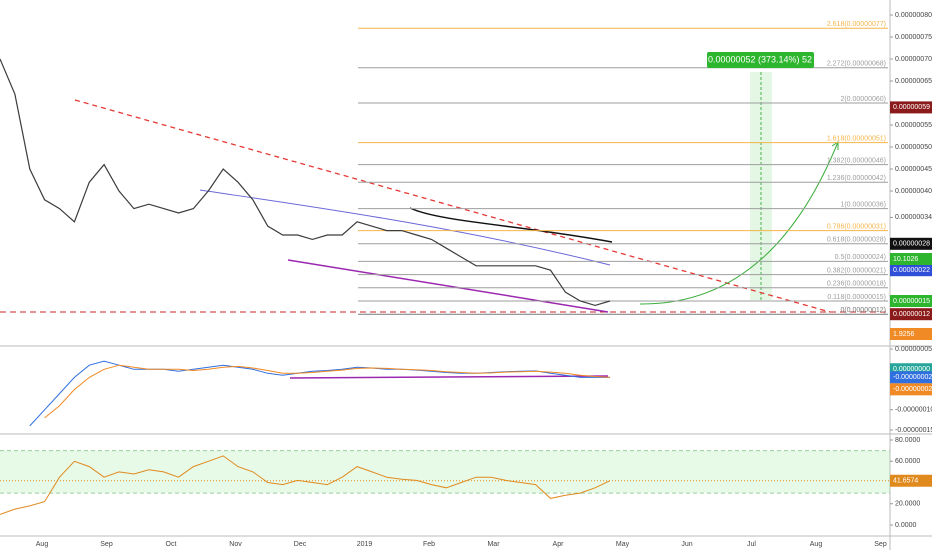 The height and width of the screenshot is (550, 932). Describe the element at coordinates (911, 369) in the screenshot. I see `price-tag-label: 0.00000000` at that location.